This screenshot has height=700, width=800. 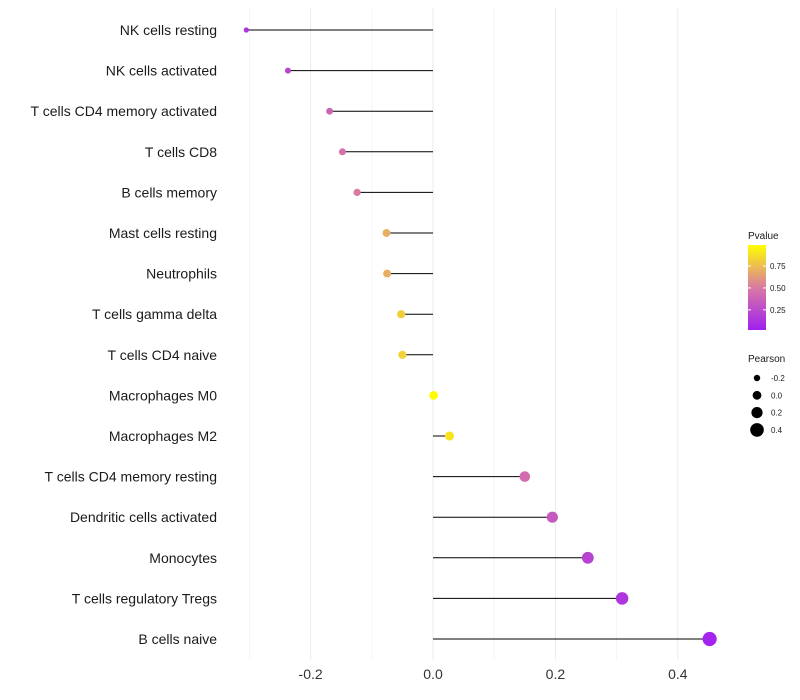 I want to click on category-label-7: T cells gamma delta, so click(x=154, y=314).